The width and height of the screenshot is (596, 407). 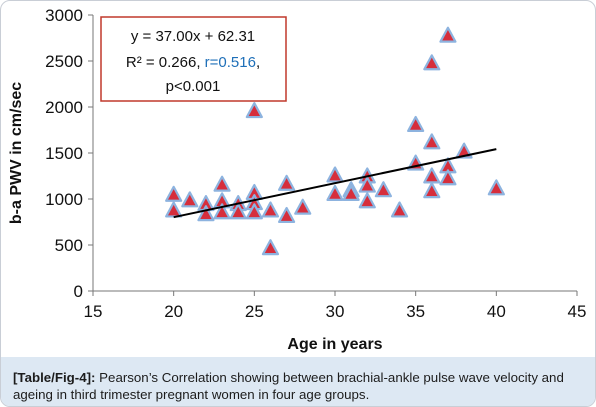 I want to click on x-tick-label: 20, so click(x=173, y=311).